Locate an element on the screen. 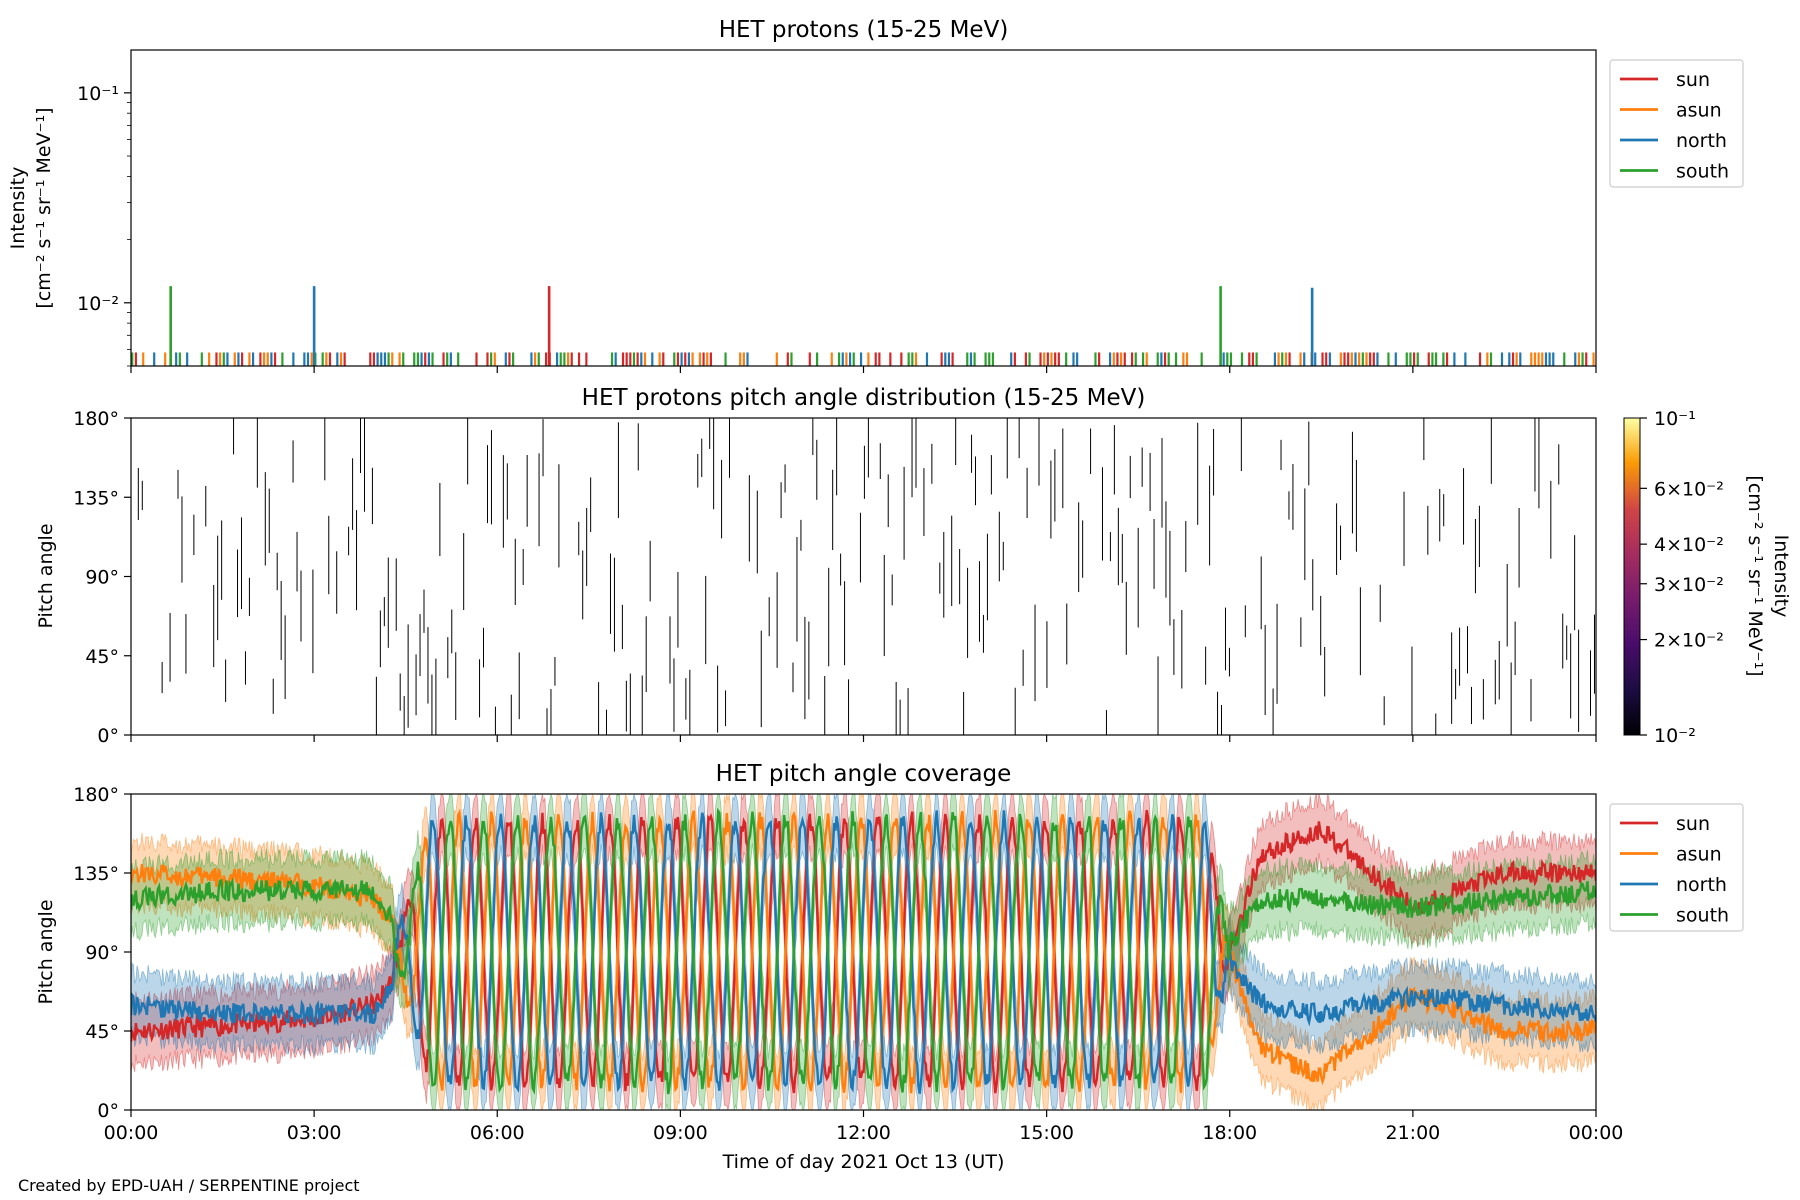  colorbar-tick-label: 4×10⁻² is located at coordinates (1689, 545).